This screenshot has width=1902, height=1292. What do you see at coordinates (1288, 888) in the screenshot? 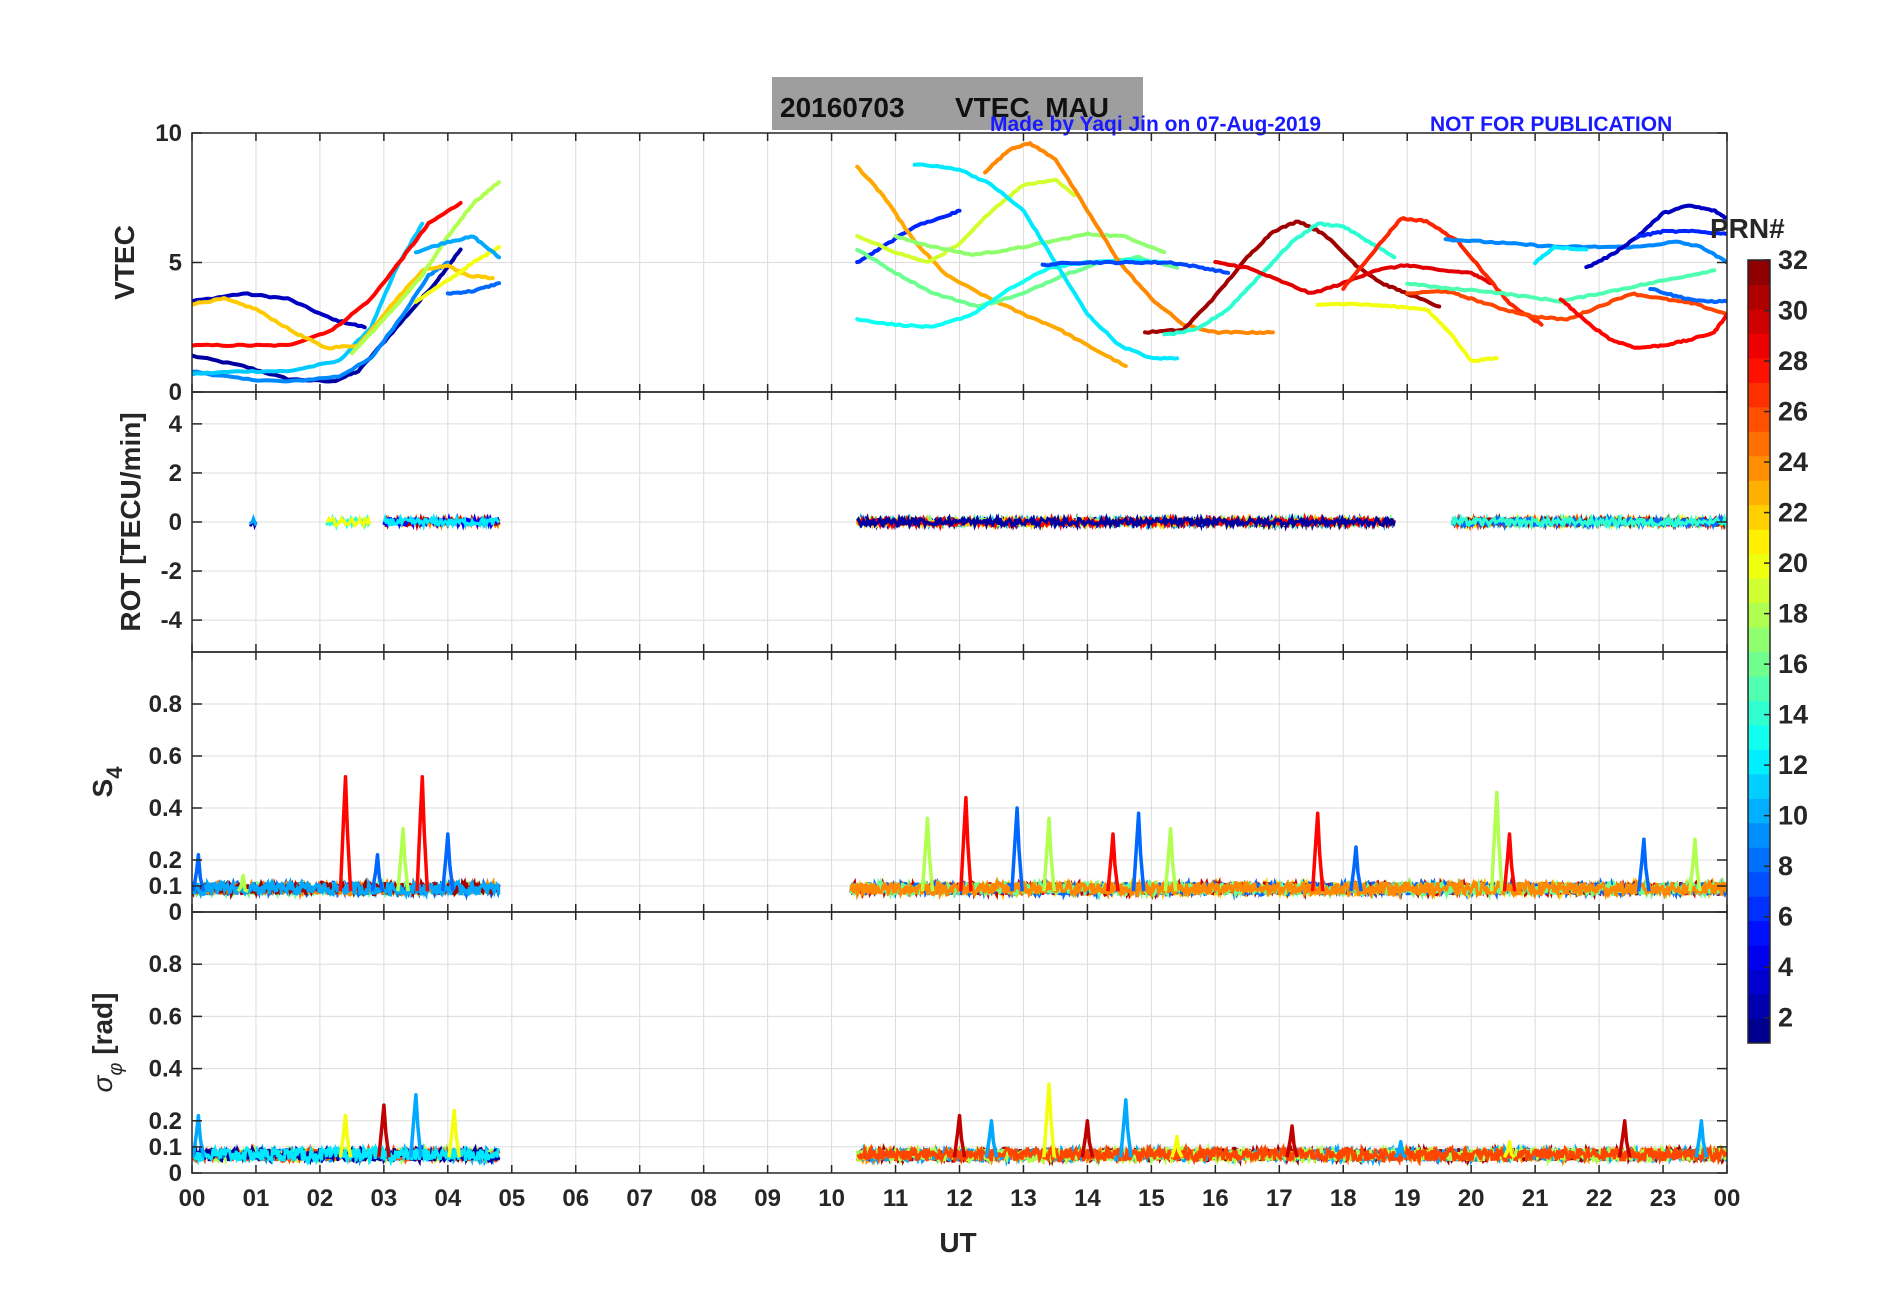
I see `s4-series` at bounding box center [1288, 888].